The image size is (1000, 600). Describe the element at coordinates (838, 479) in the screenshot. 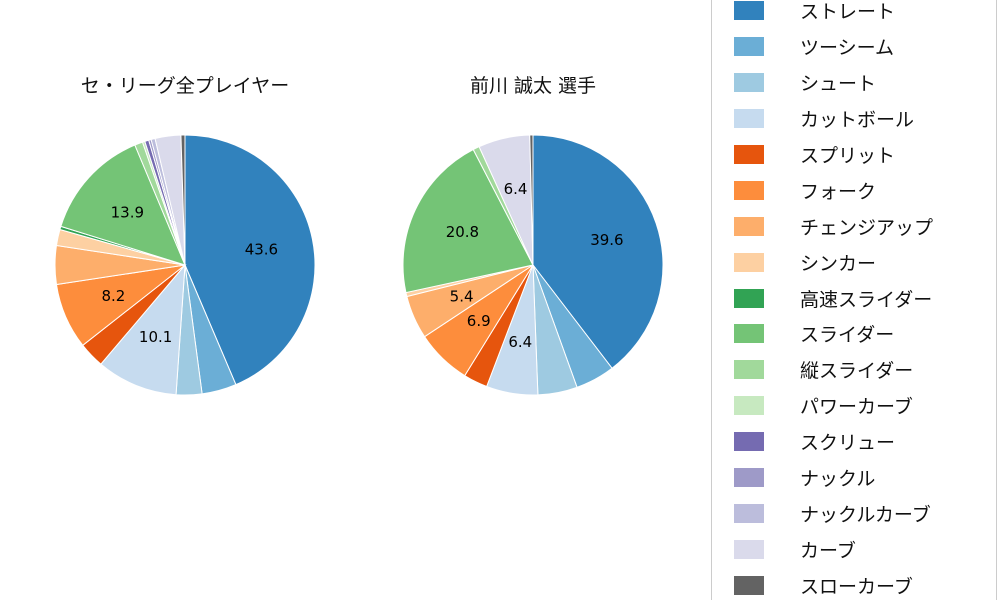

I see `legend-item-label: ナックル` at that location.